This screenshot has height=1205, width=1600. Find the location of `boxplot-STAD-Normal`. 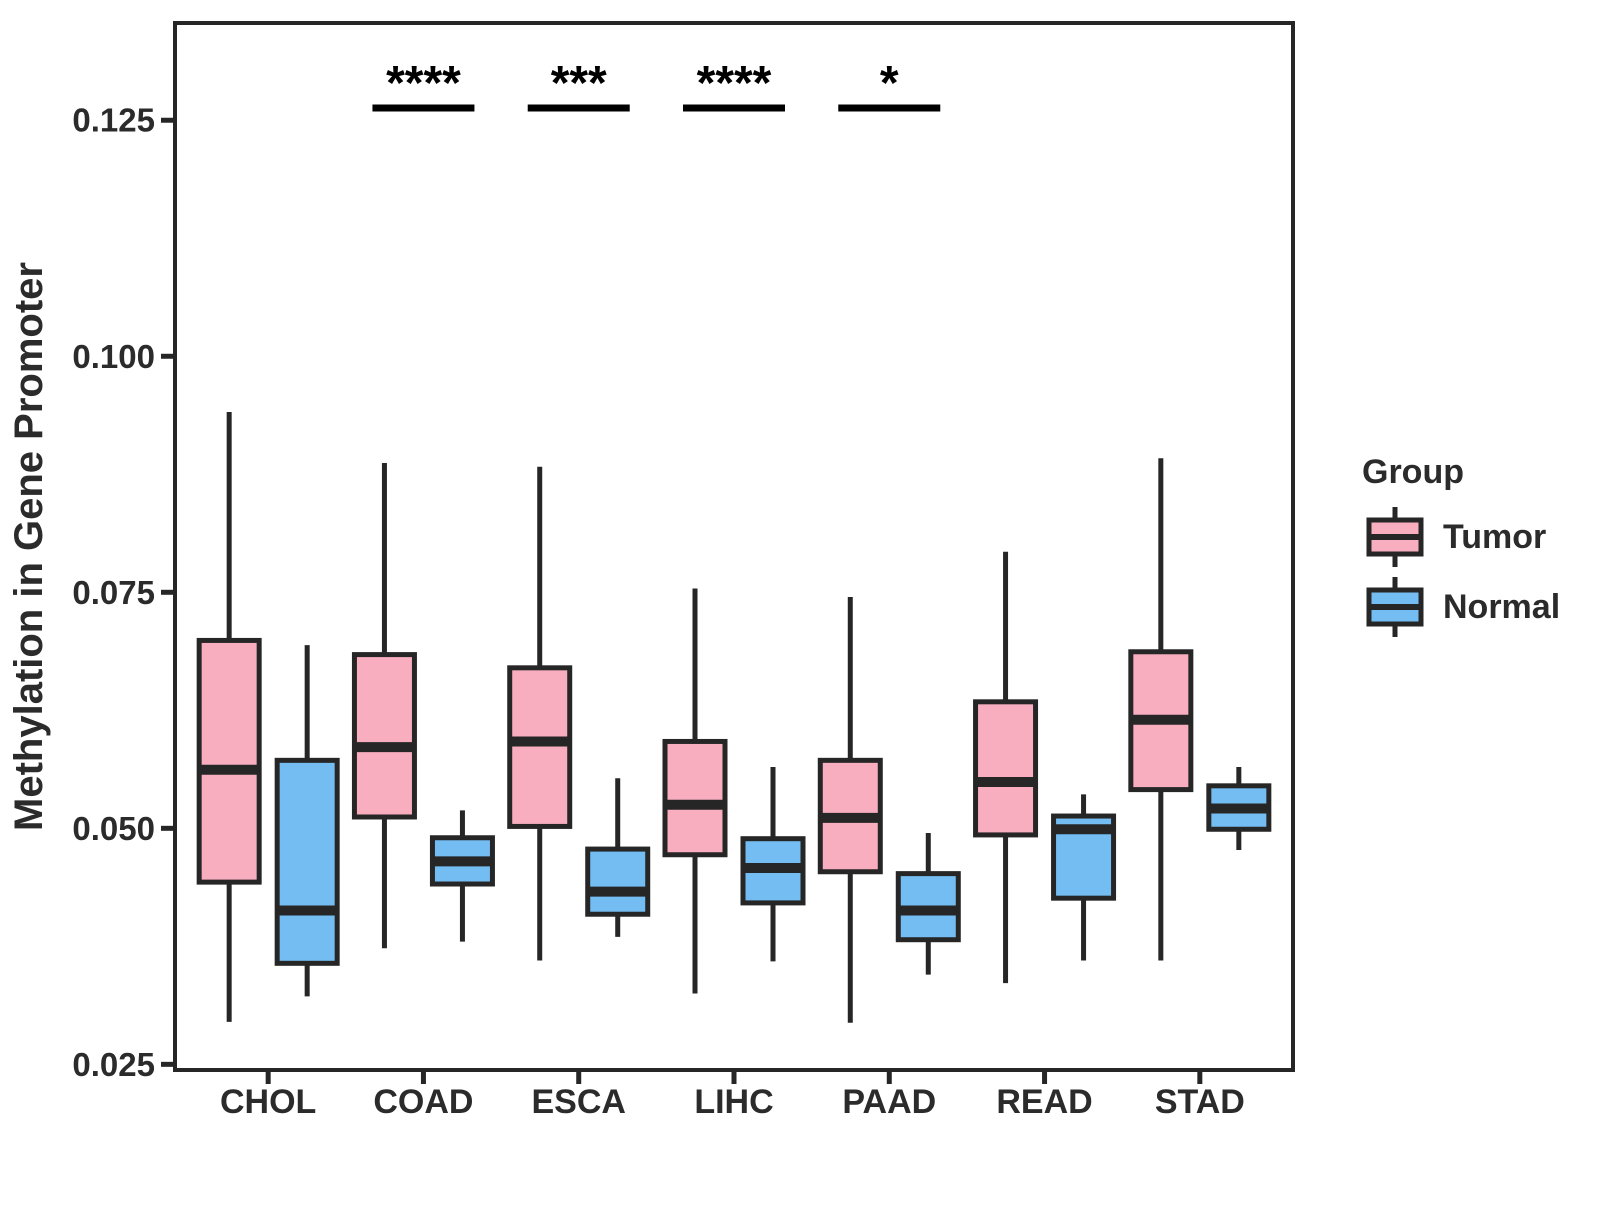

boxplot-STAD-Normal is located at coordinates (1239, 808).